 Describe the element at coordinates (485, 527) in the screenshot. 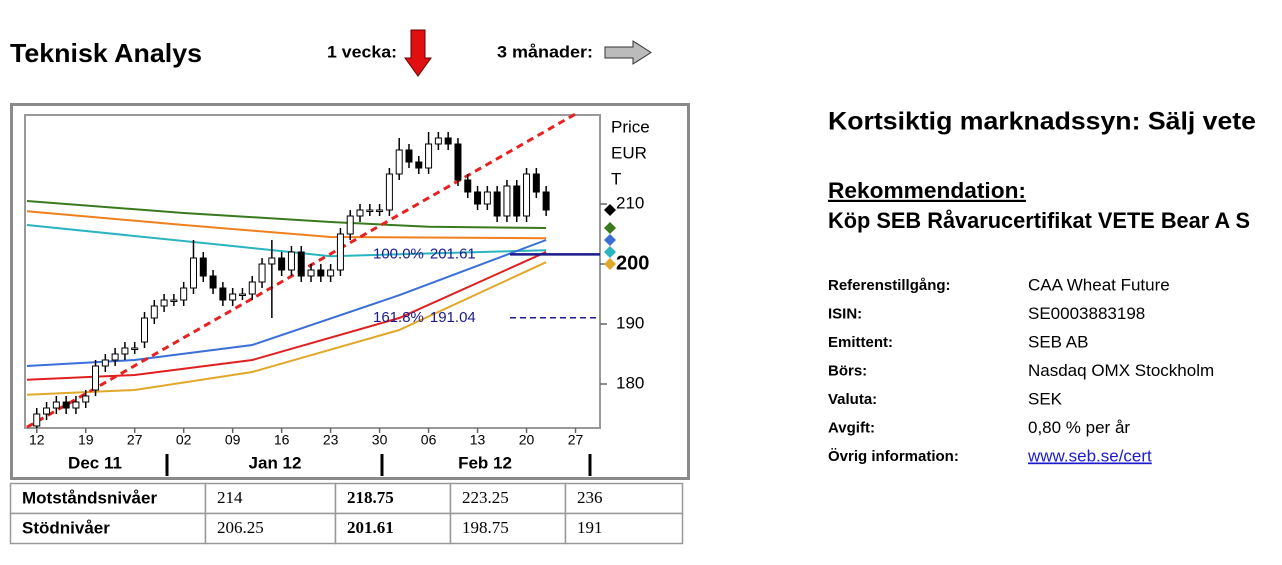

I see `level-value: 198.75` at that location.